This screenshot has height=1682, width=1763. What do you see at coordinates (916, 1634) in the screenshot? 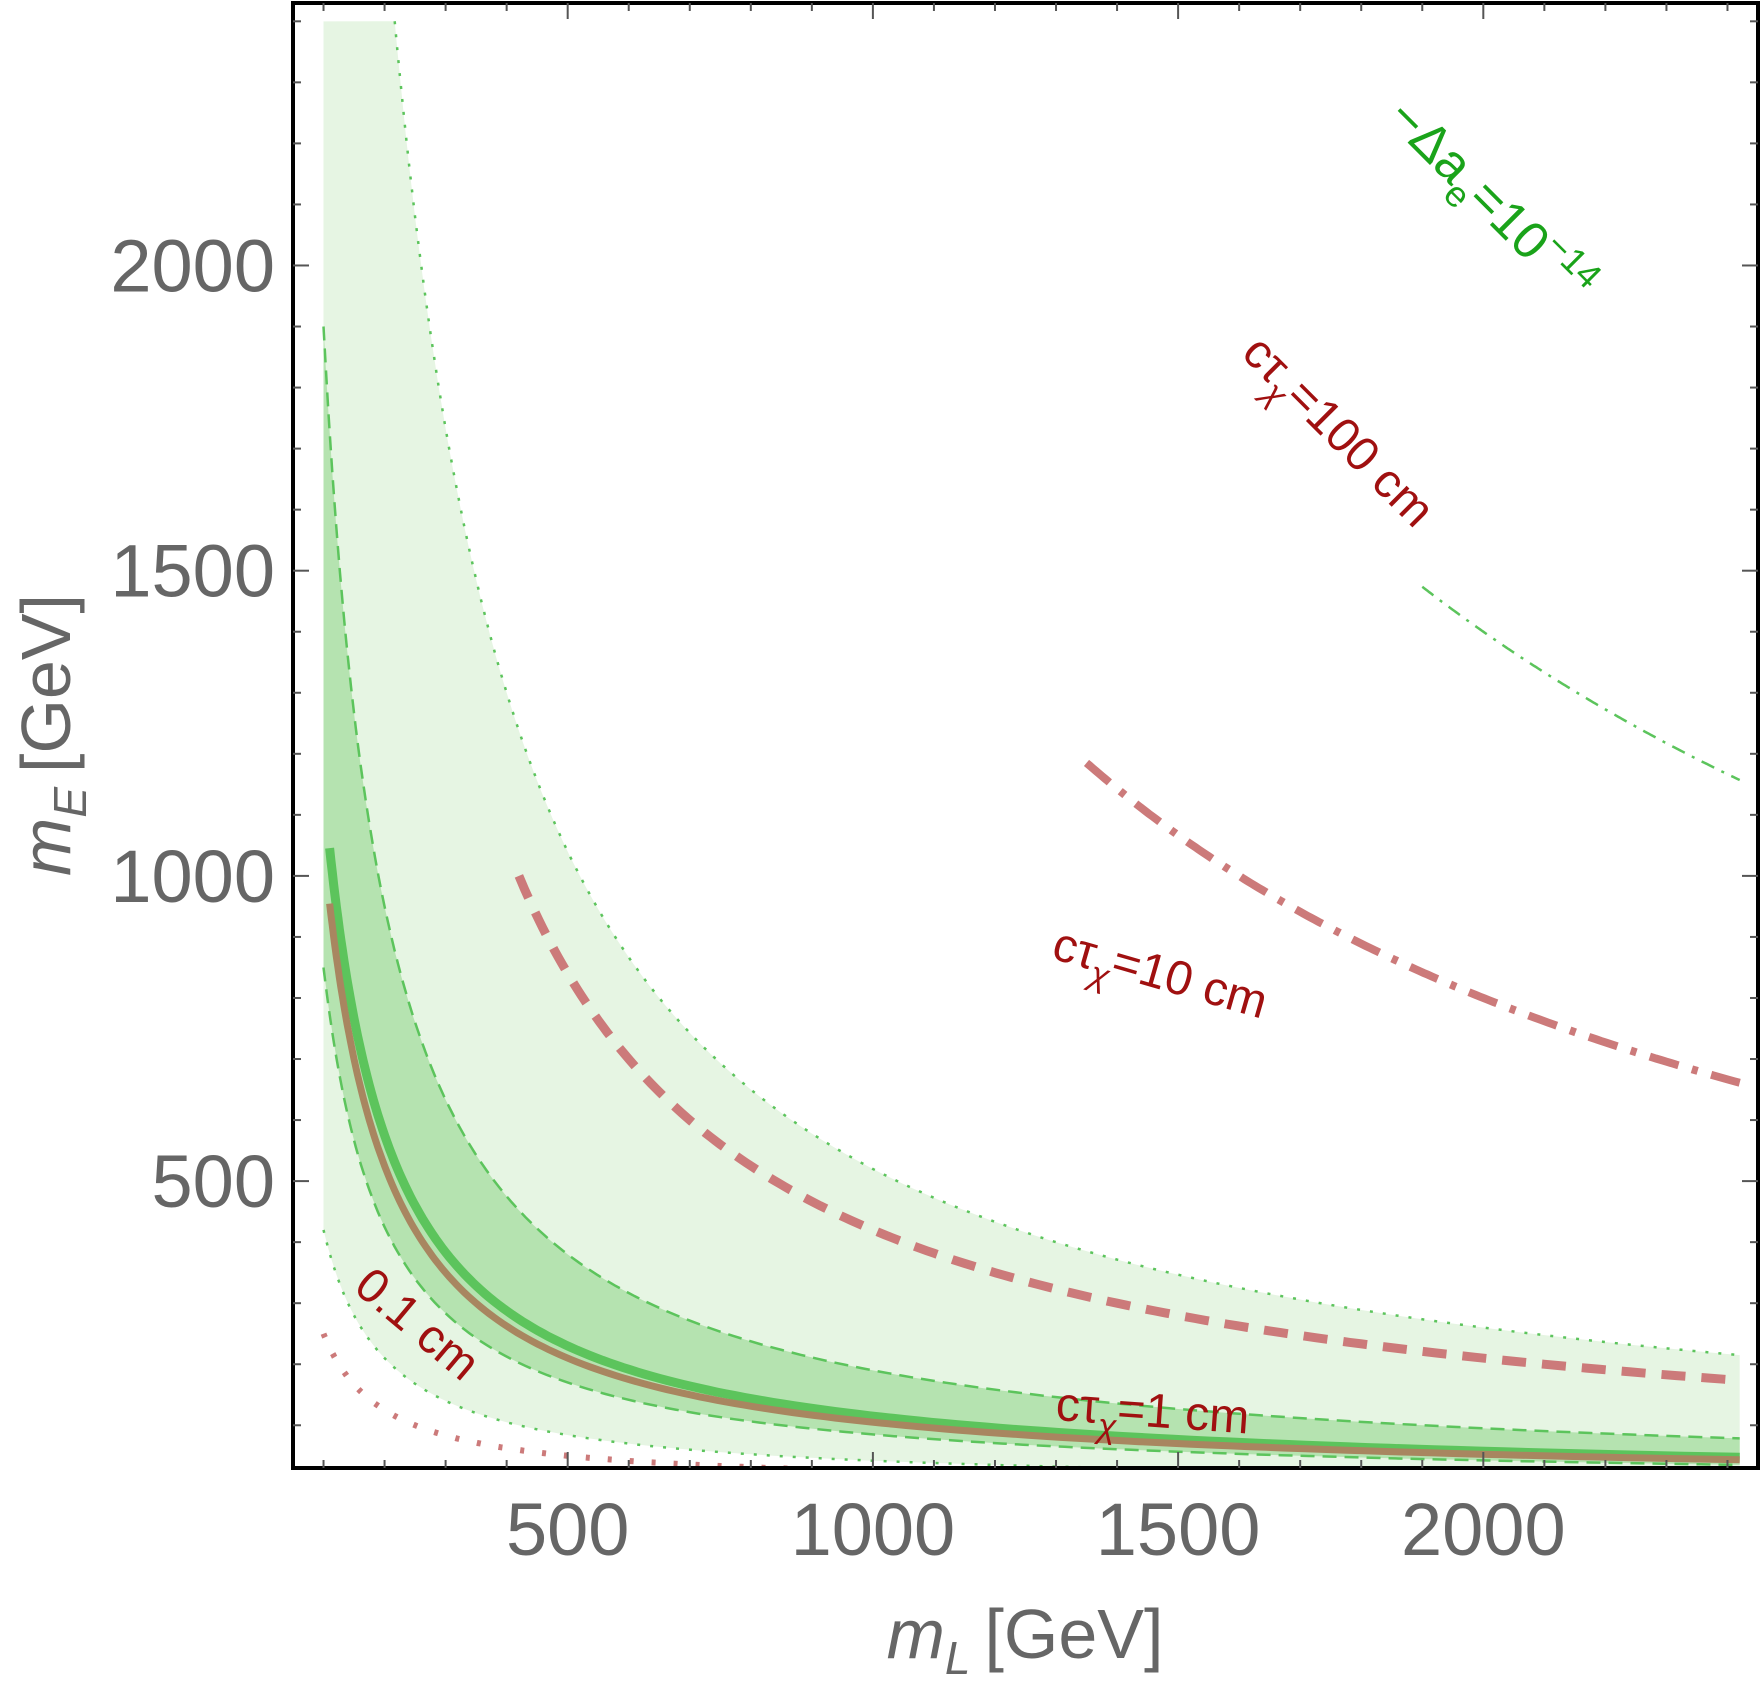
I see `x-axis-var: m` at bounding box center [916, 1634].